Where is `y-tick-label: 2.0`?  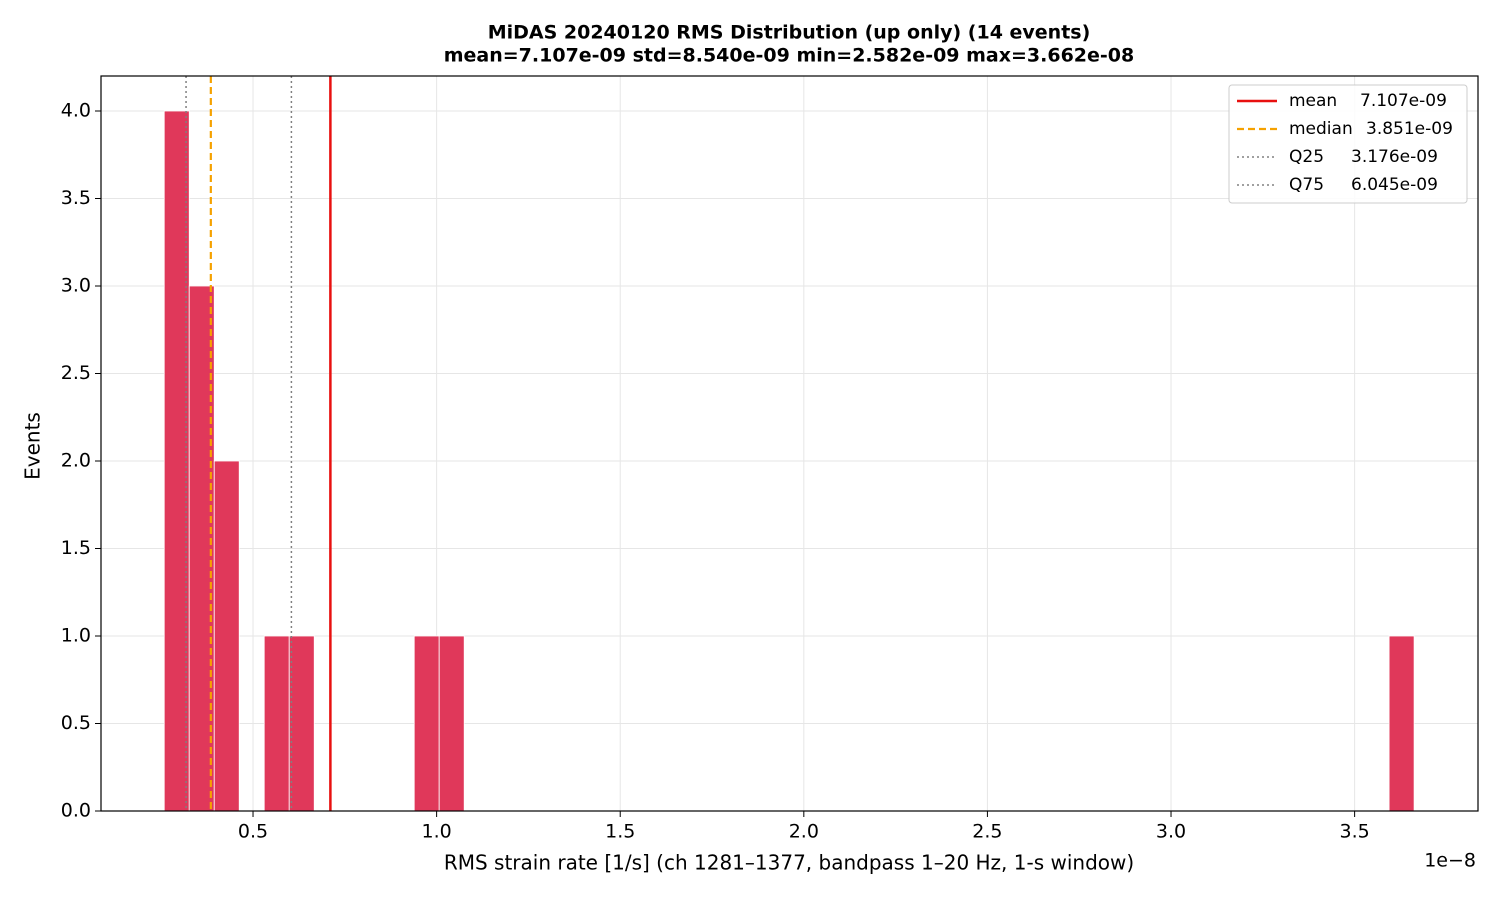
y-tick-label: 2.0 is located at coordinates (76, 461).